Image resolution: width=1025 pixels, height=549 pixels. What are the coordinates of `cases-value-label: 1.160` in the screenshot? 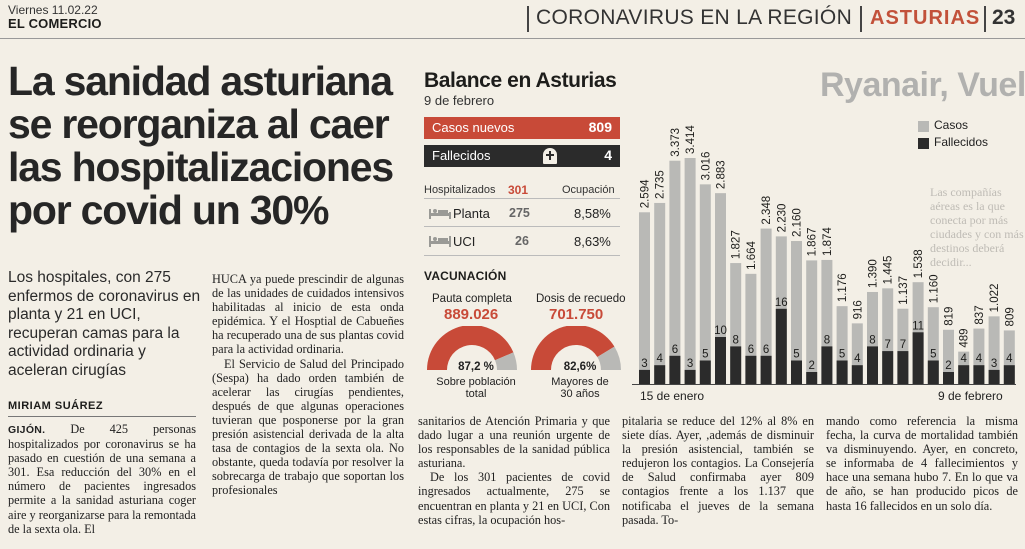 It's located at (934, 288).